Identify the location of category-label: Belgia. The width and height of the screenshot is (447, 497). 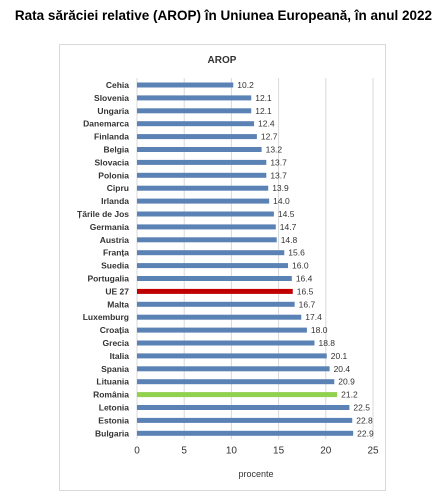
(116, 150).